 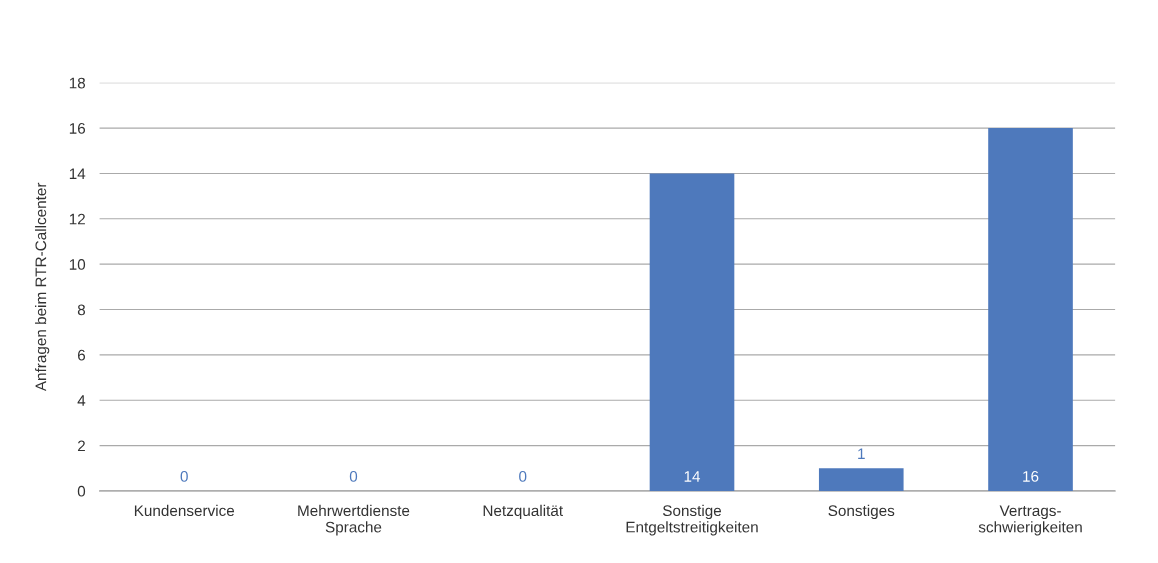 I want to click on y-tick-label: 16, so click(x=77, y=128).